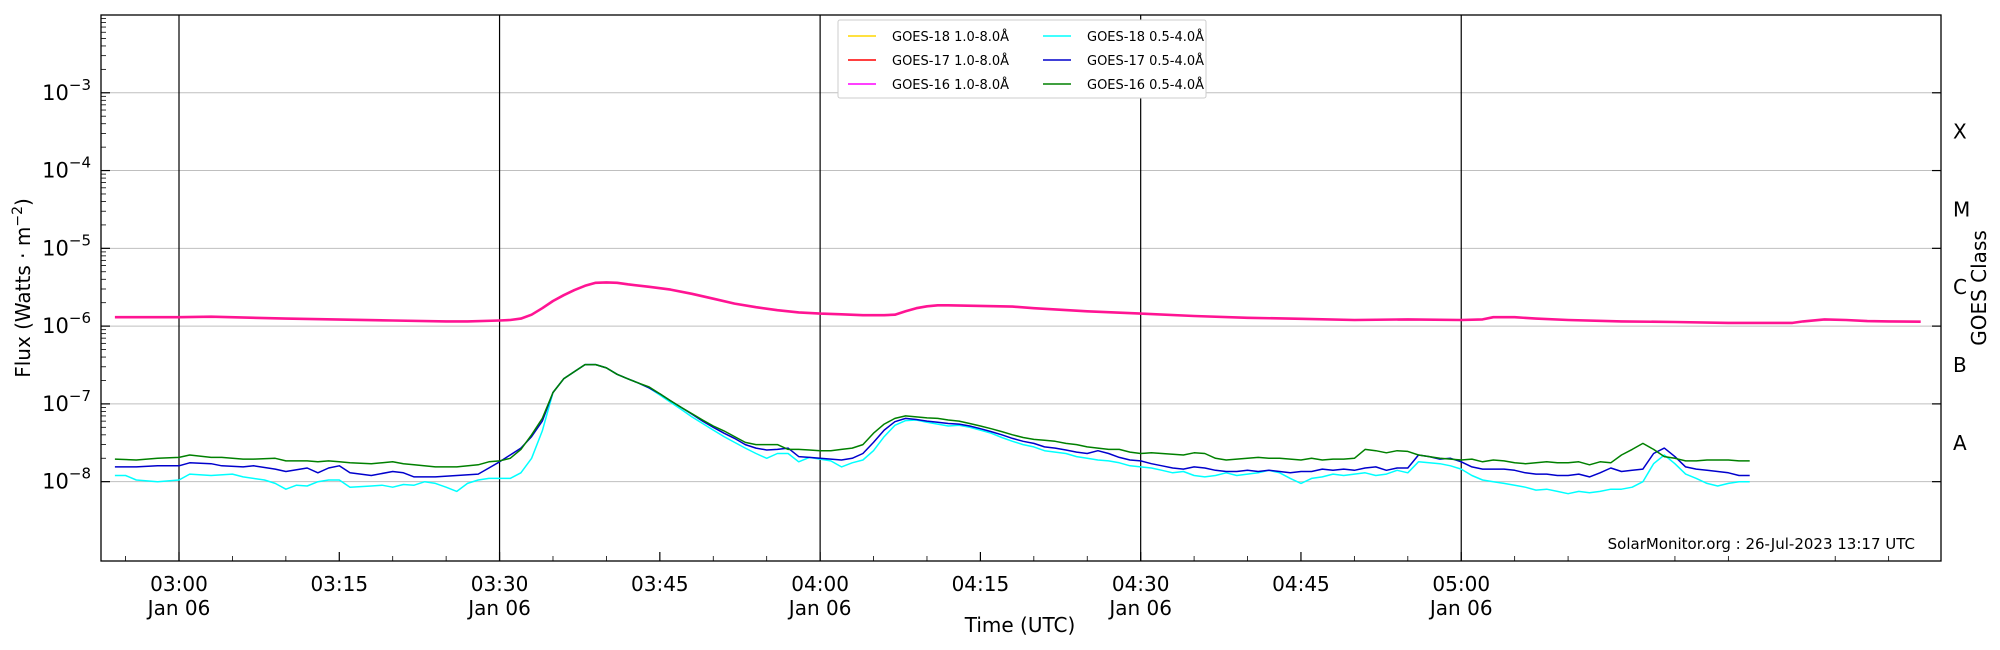  Describe the element at coordinates (23, 202) in the screenshot. I see `y-axis-title-close: )` at that location.